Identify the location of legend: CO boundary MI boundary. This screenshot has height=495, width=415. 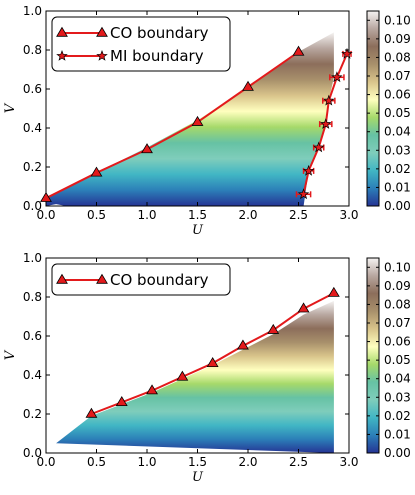
(141, 44).